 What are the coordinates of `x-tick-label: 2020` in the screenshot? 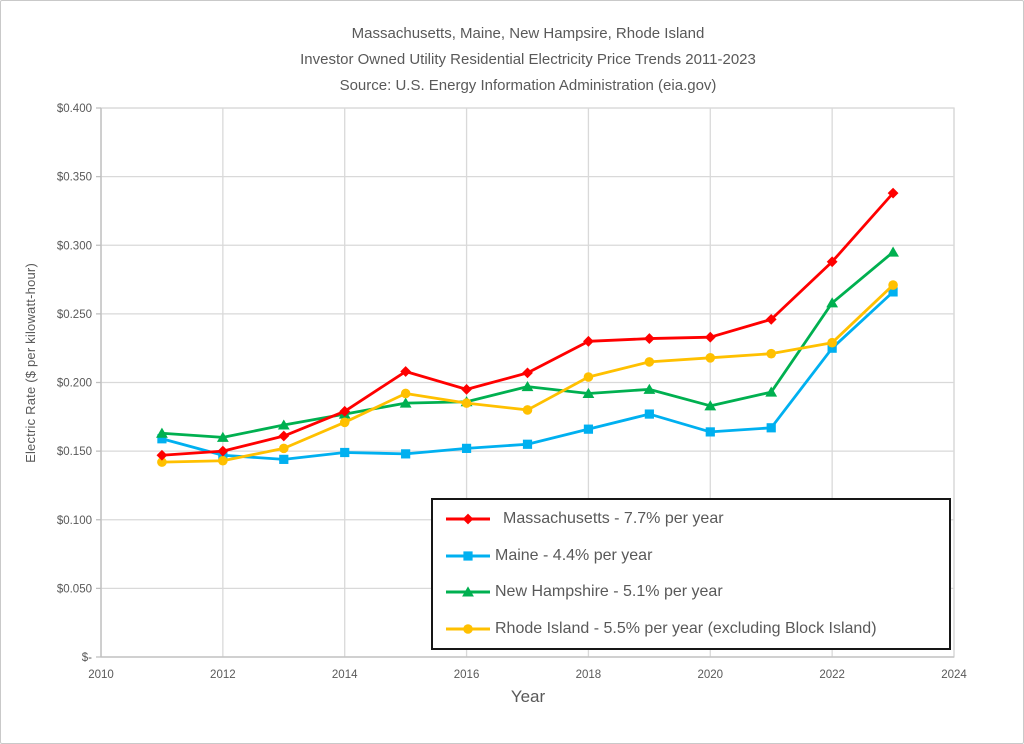 It's located at (710, 675).